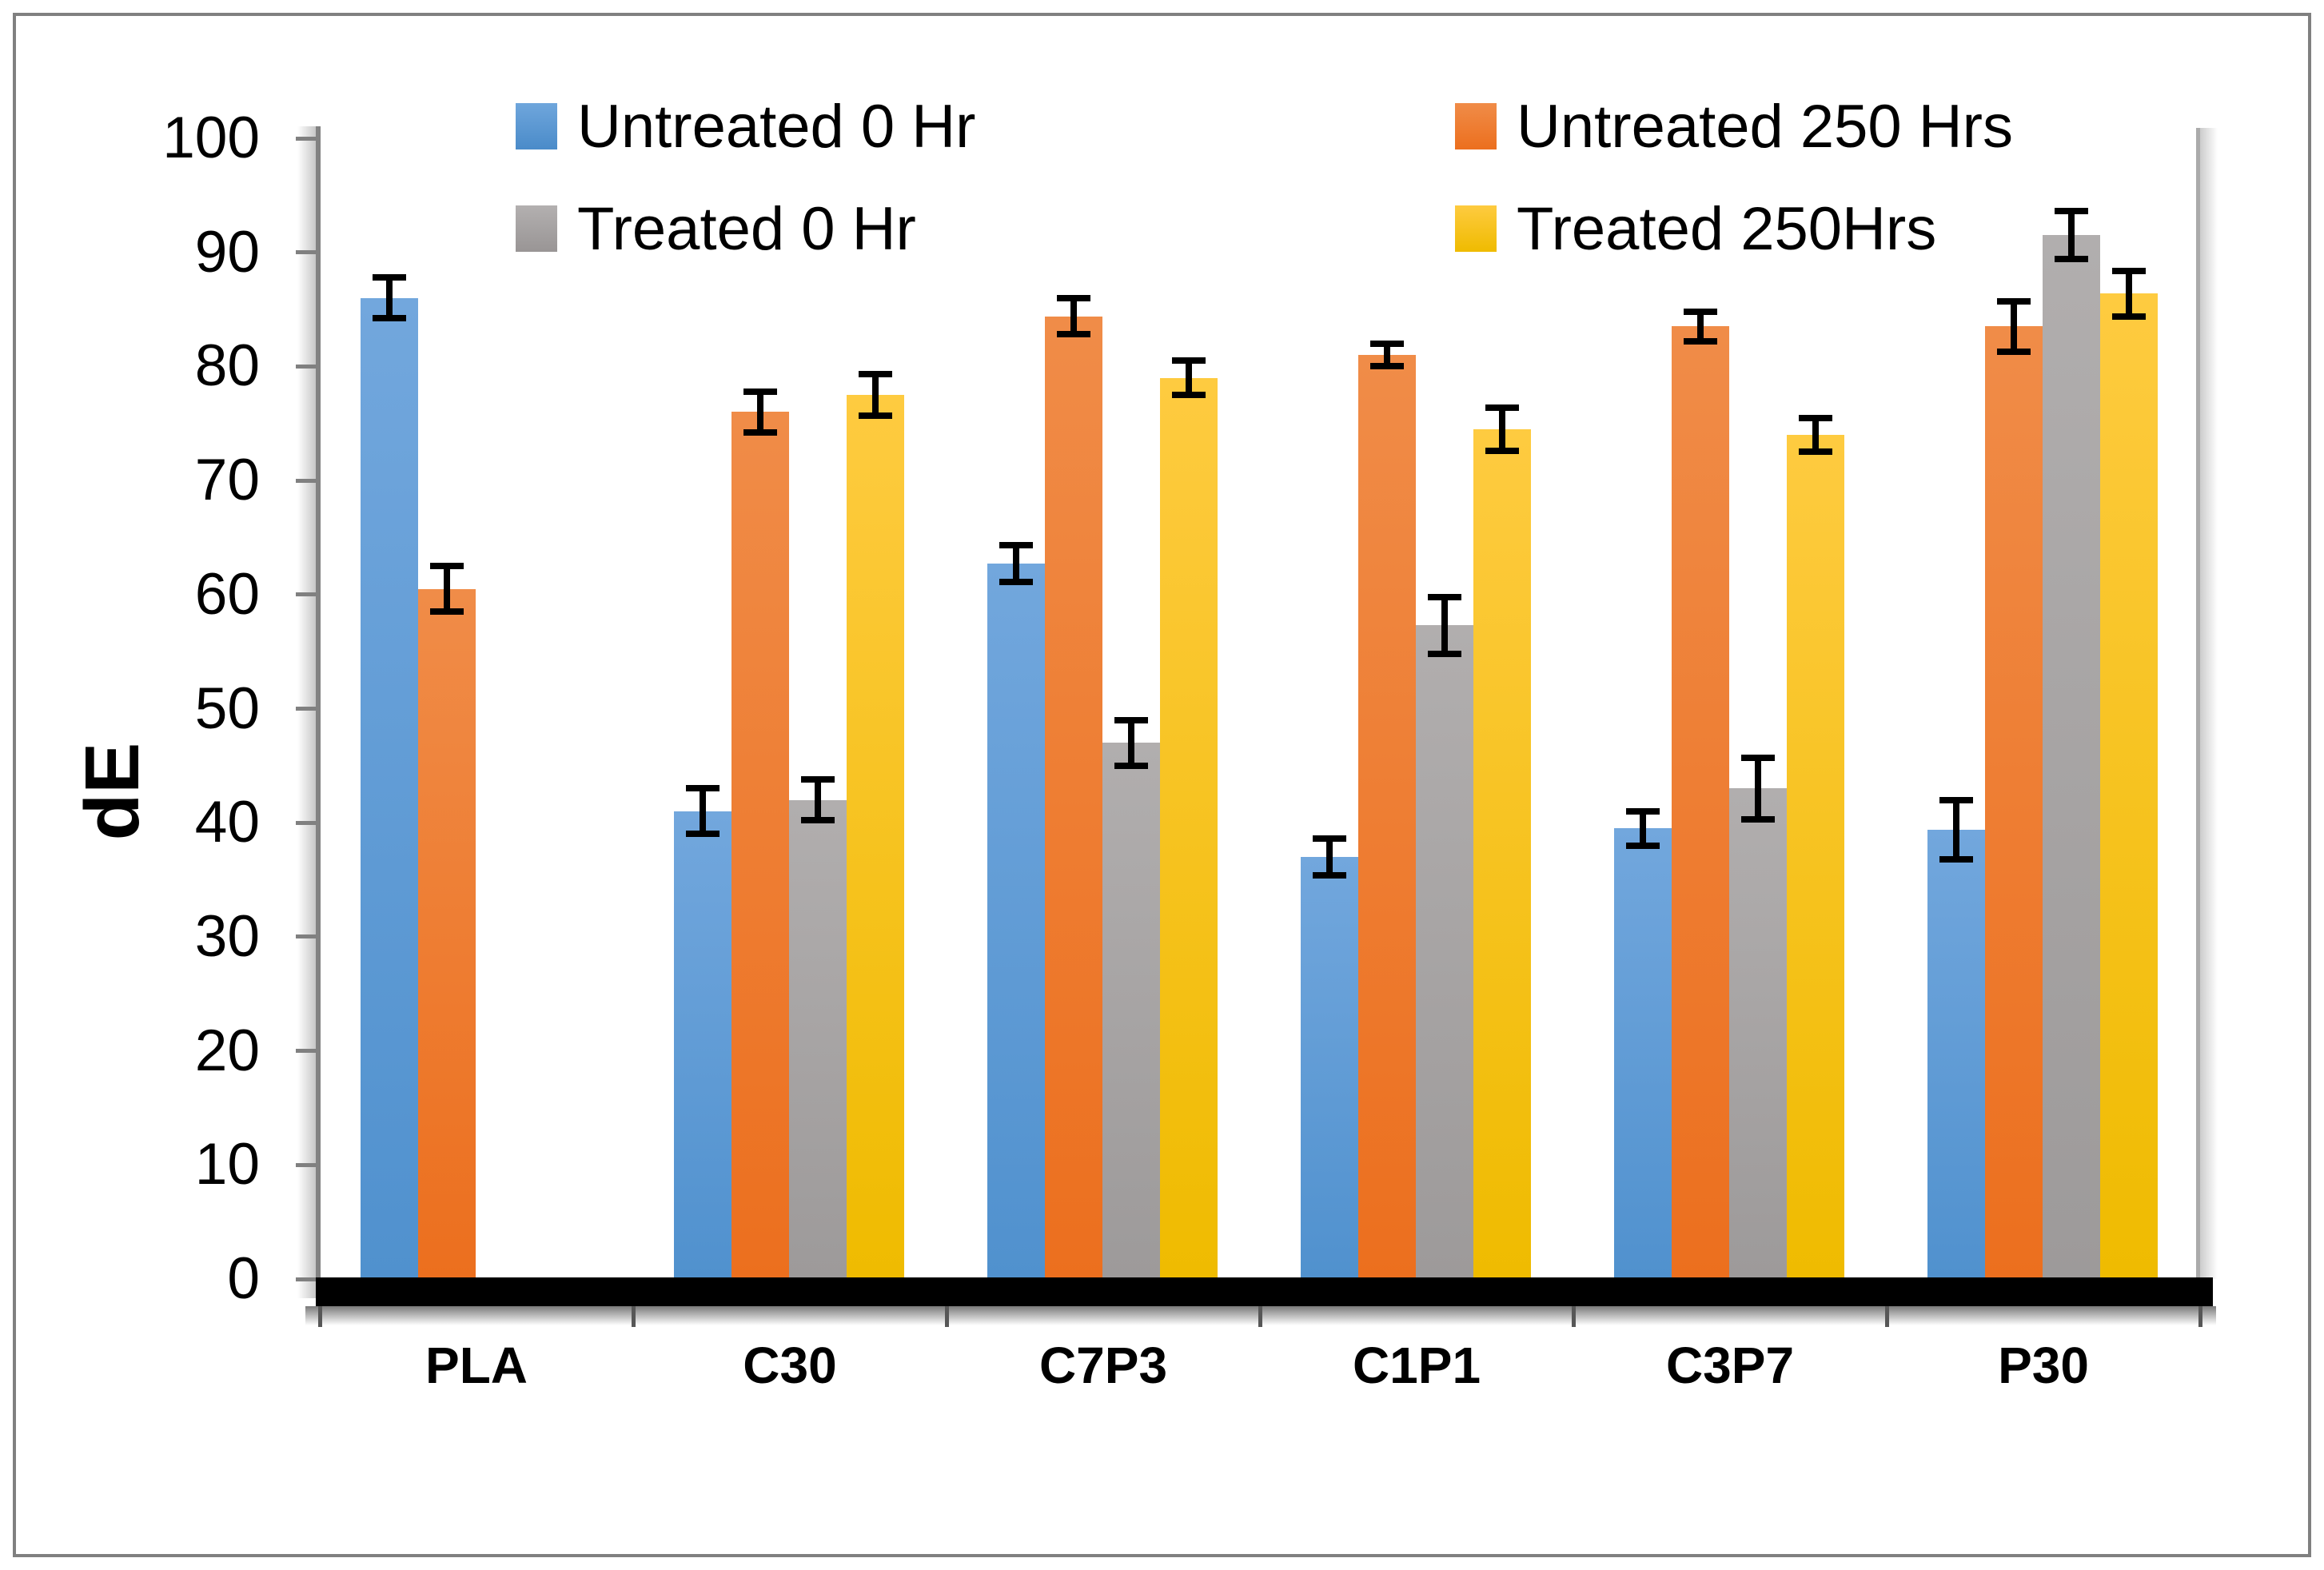 This screenshot has height=1570, width=2324. Describe the element at coordinates (1730, 1365) in the screenshot. I see `x-category-label-c3p7: C3P7` at that location.